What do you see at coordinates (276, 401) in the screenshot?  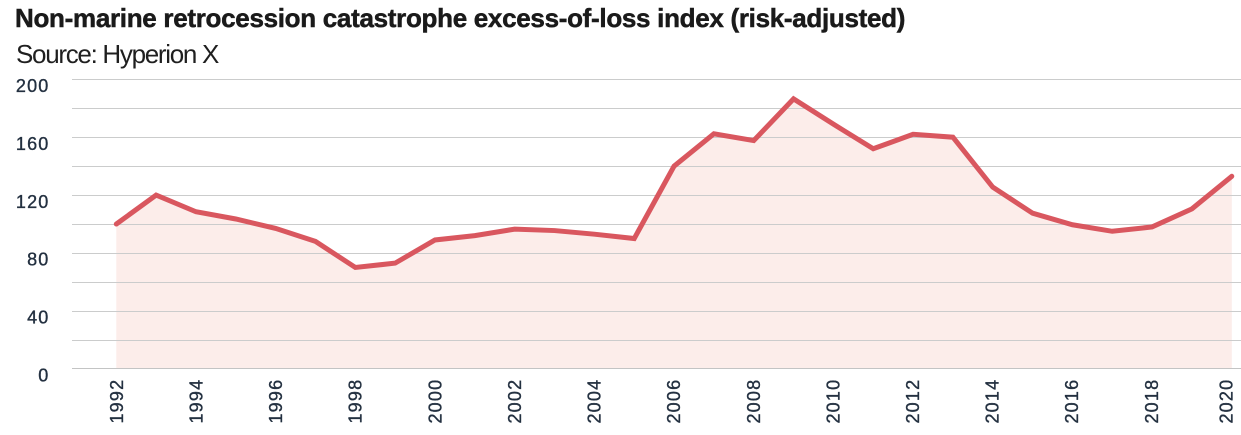 I see `svg-text: 1996` at bounding box center [276, 401].